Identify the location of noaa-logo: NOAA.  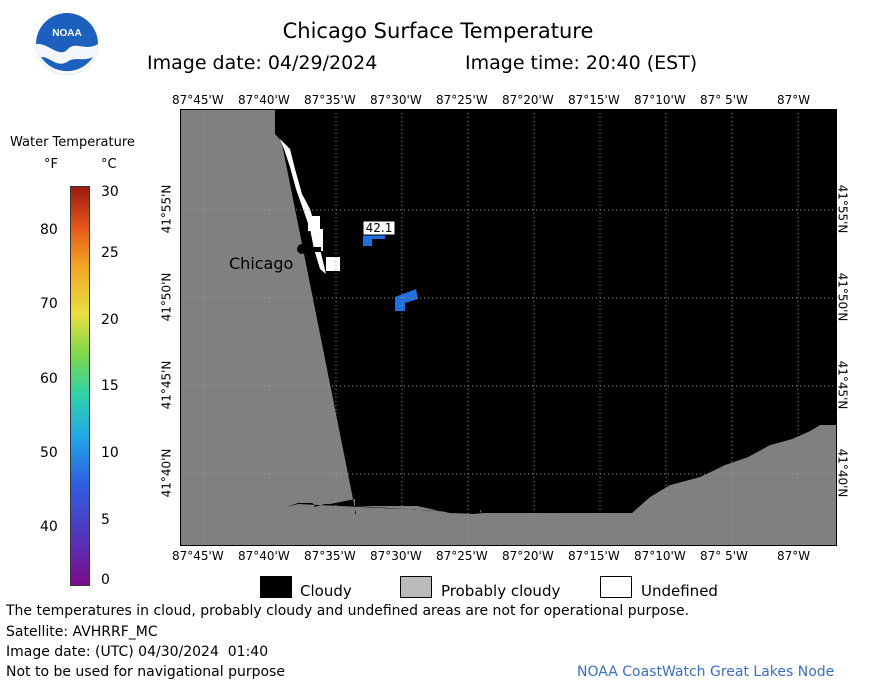
(67, 44).